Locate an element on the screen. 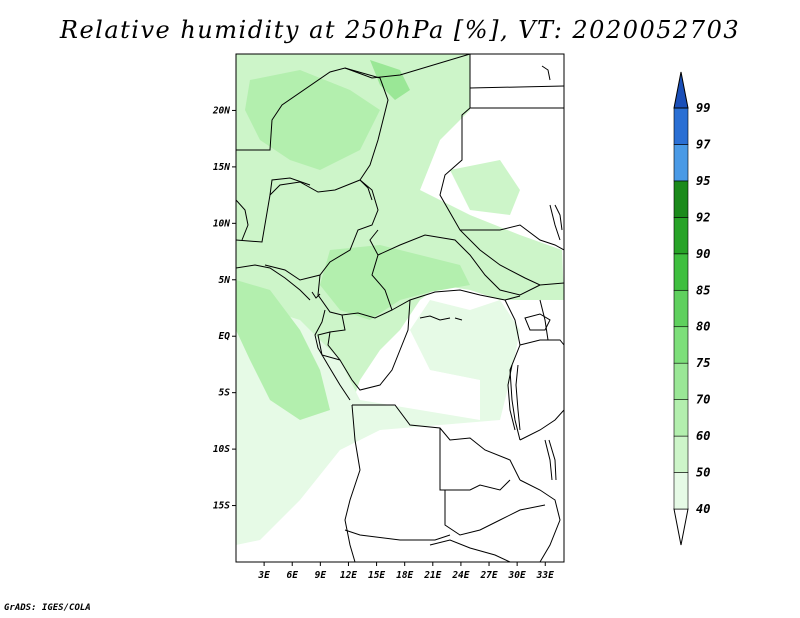 The width and height of the screenshot is (800, 618). x-tick-label: 33E is located at coordinates (545, 575).